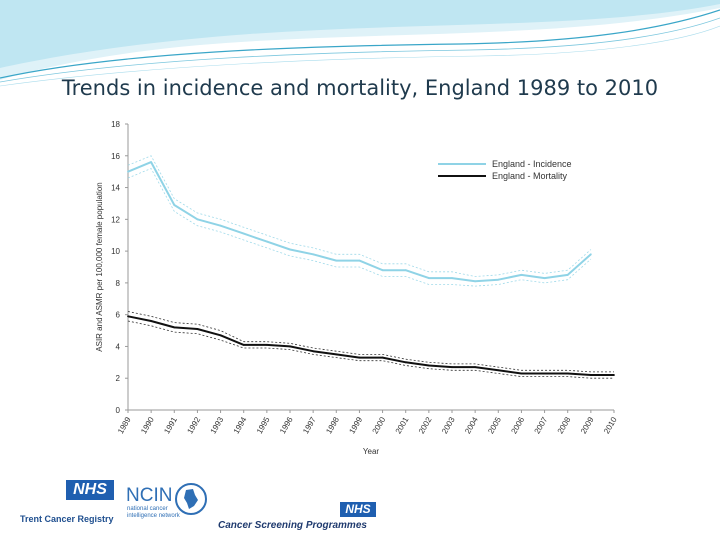 The height and width of the screenshot is (540, 720). What do you see at coordinates (115, 188) in the screenshot?
I see `y-tick-label: 14` at bounding box center [115, 188].